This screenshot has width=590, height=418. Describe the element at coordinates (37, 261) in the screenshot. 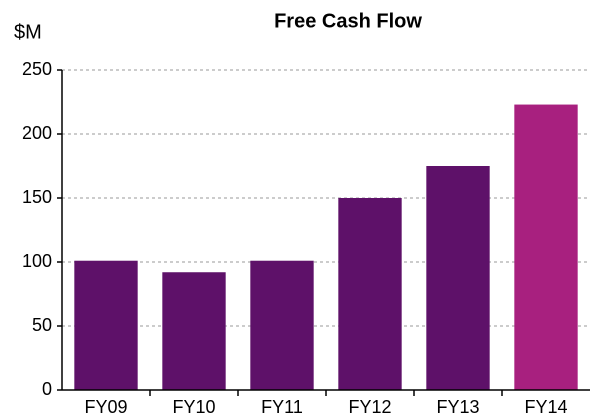

I see `y-tick-label: 100` at that location.